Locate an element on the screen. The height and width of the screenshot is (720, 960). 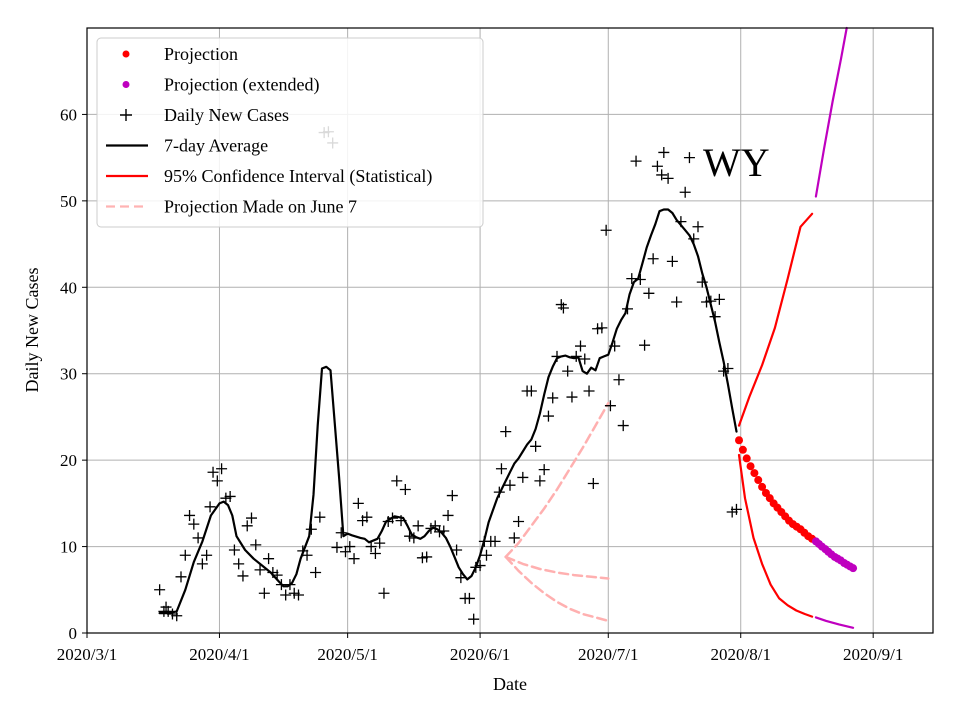
y-axis-label: Daily New Cases is located at coordinates (32, 330).